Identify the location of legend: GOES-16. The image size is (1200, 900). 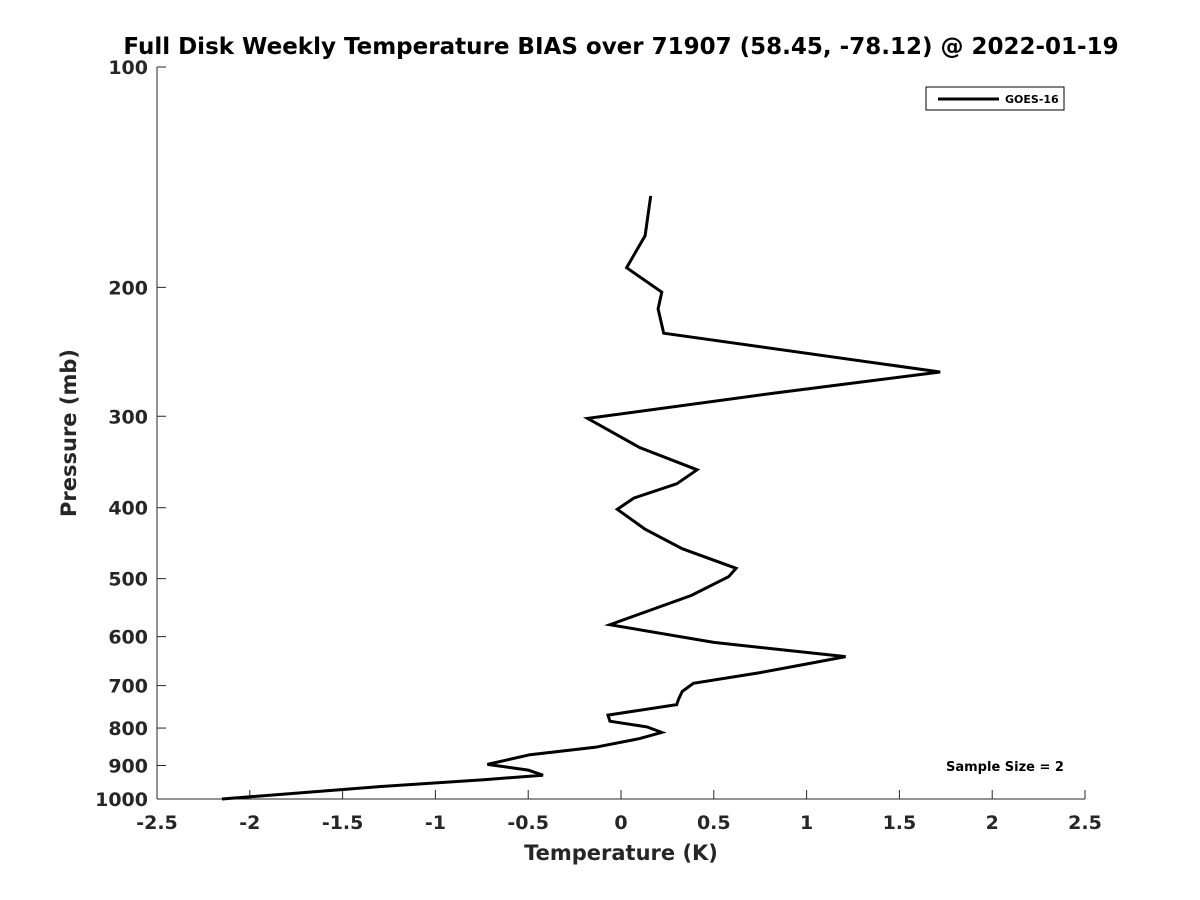
(995, 98).